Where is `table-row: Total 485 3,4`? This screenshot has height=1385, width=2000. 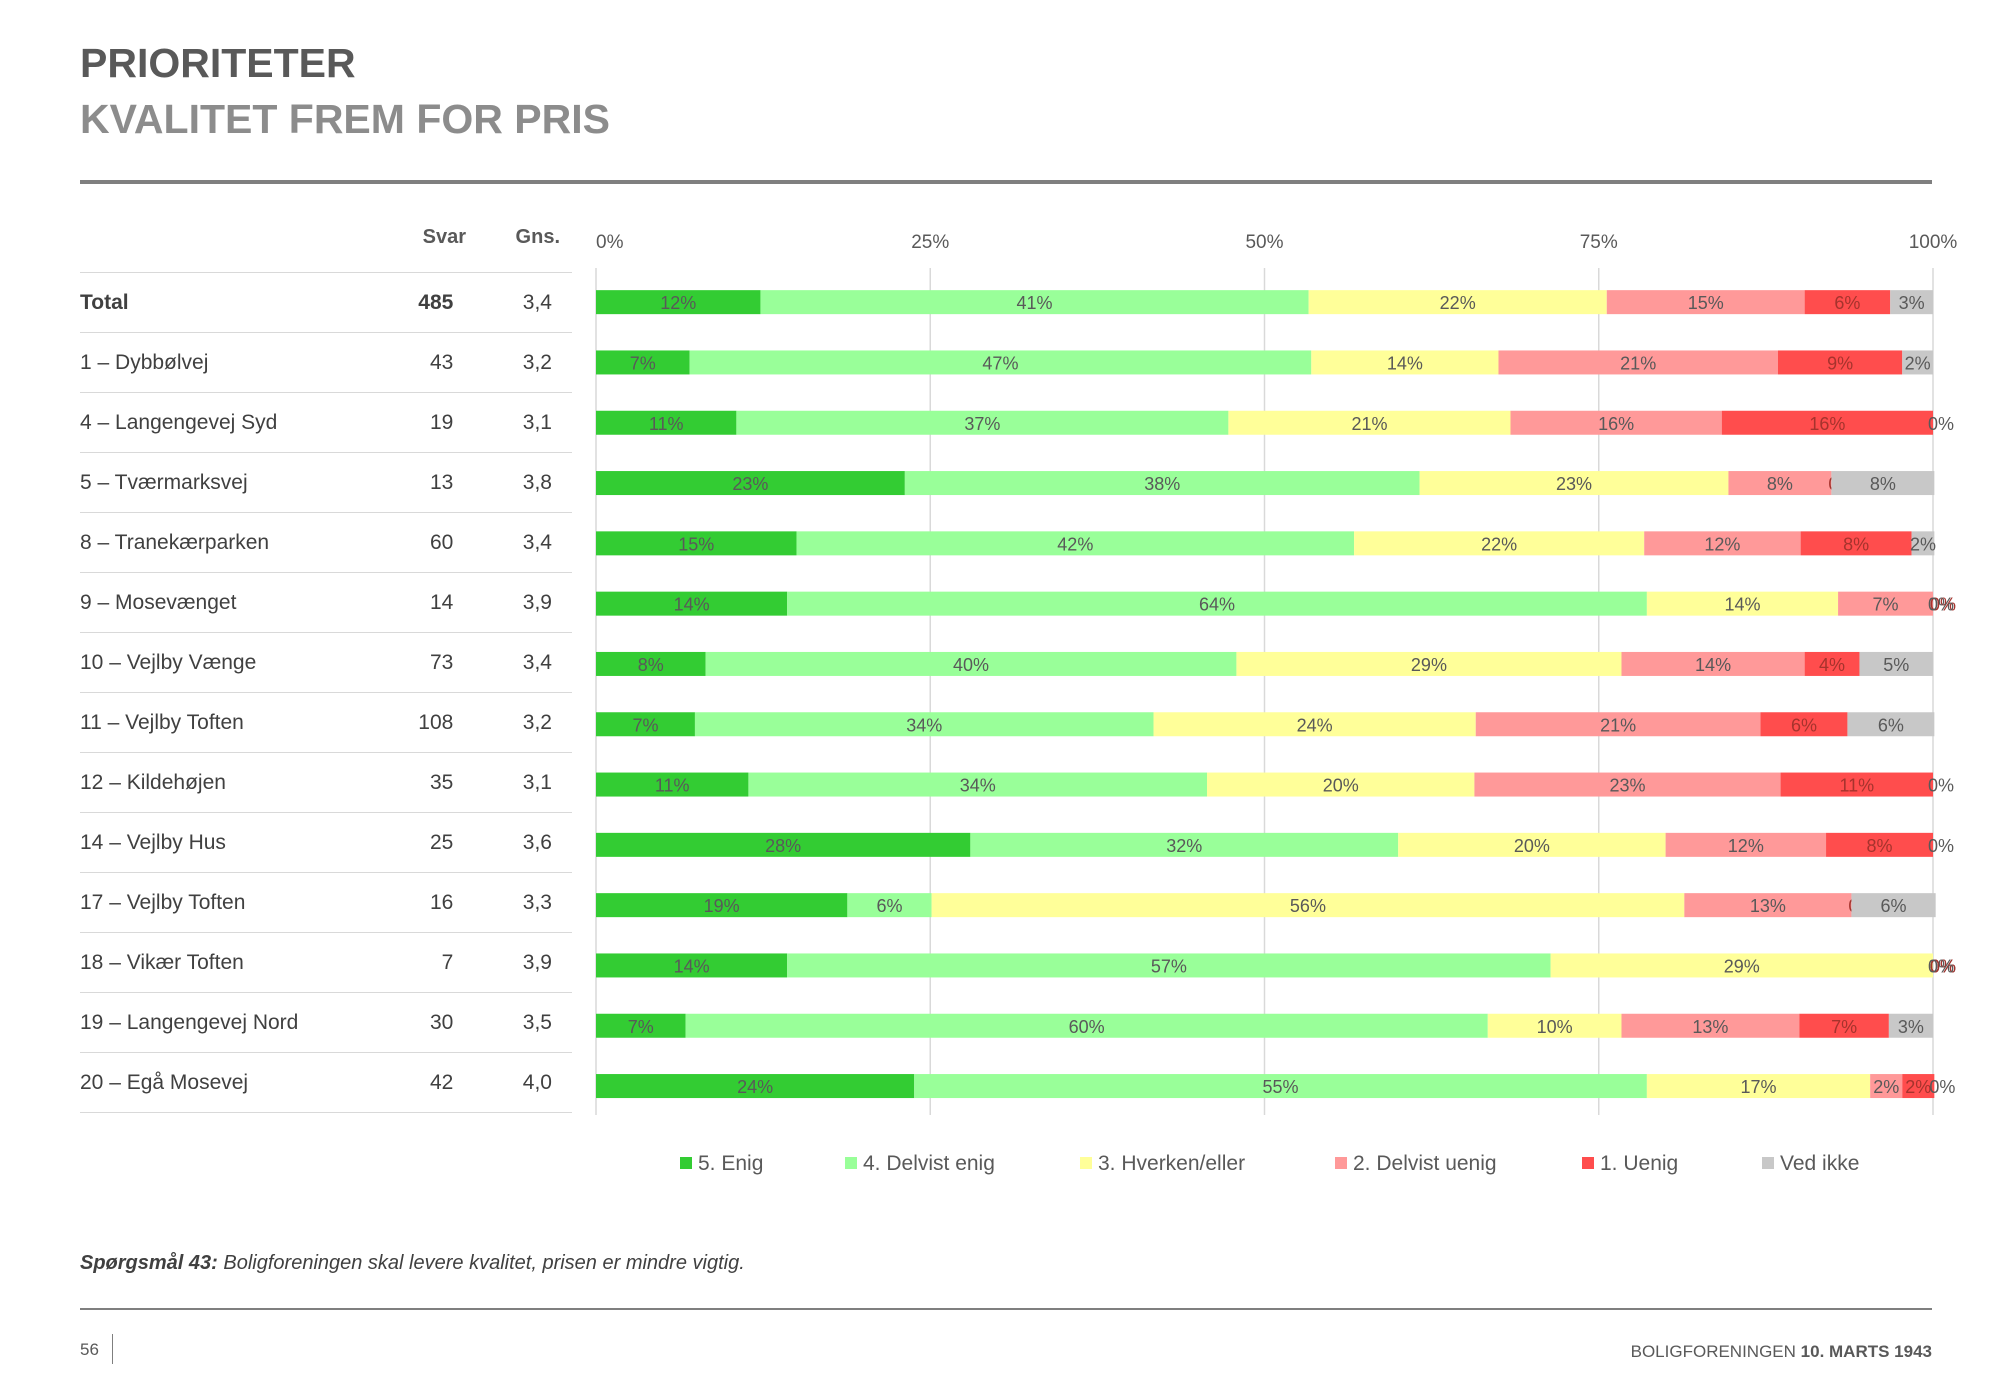 table-row: Total 485 3,4 is located at coordinates (326, 302).